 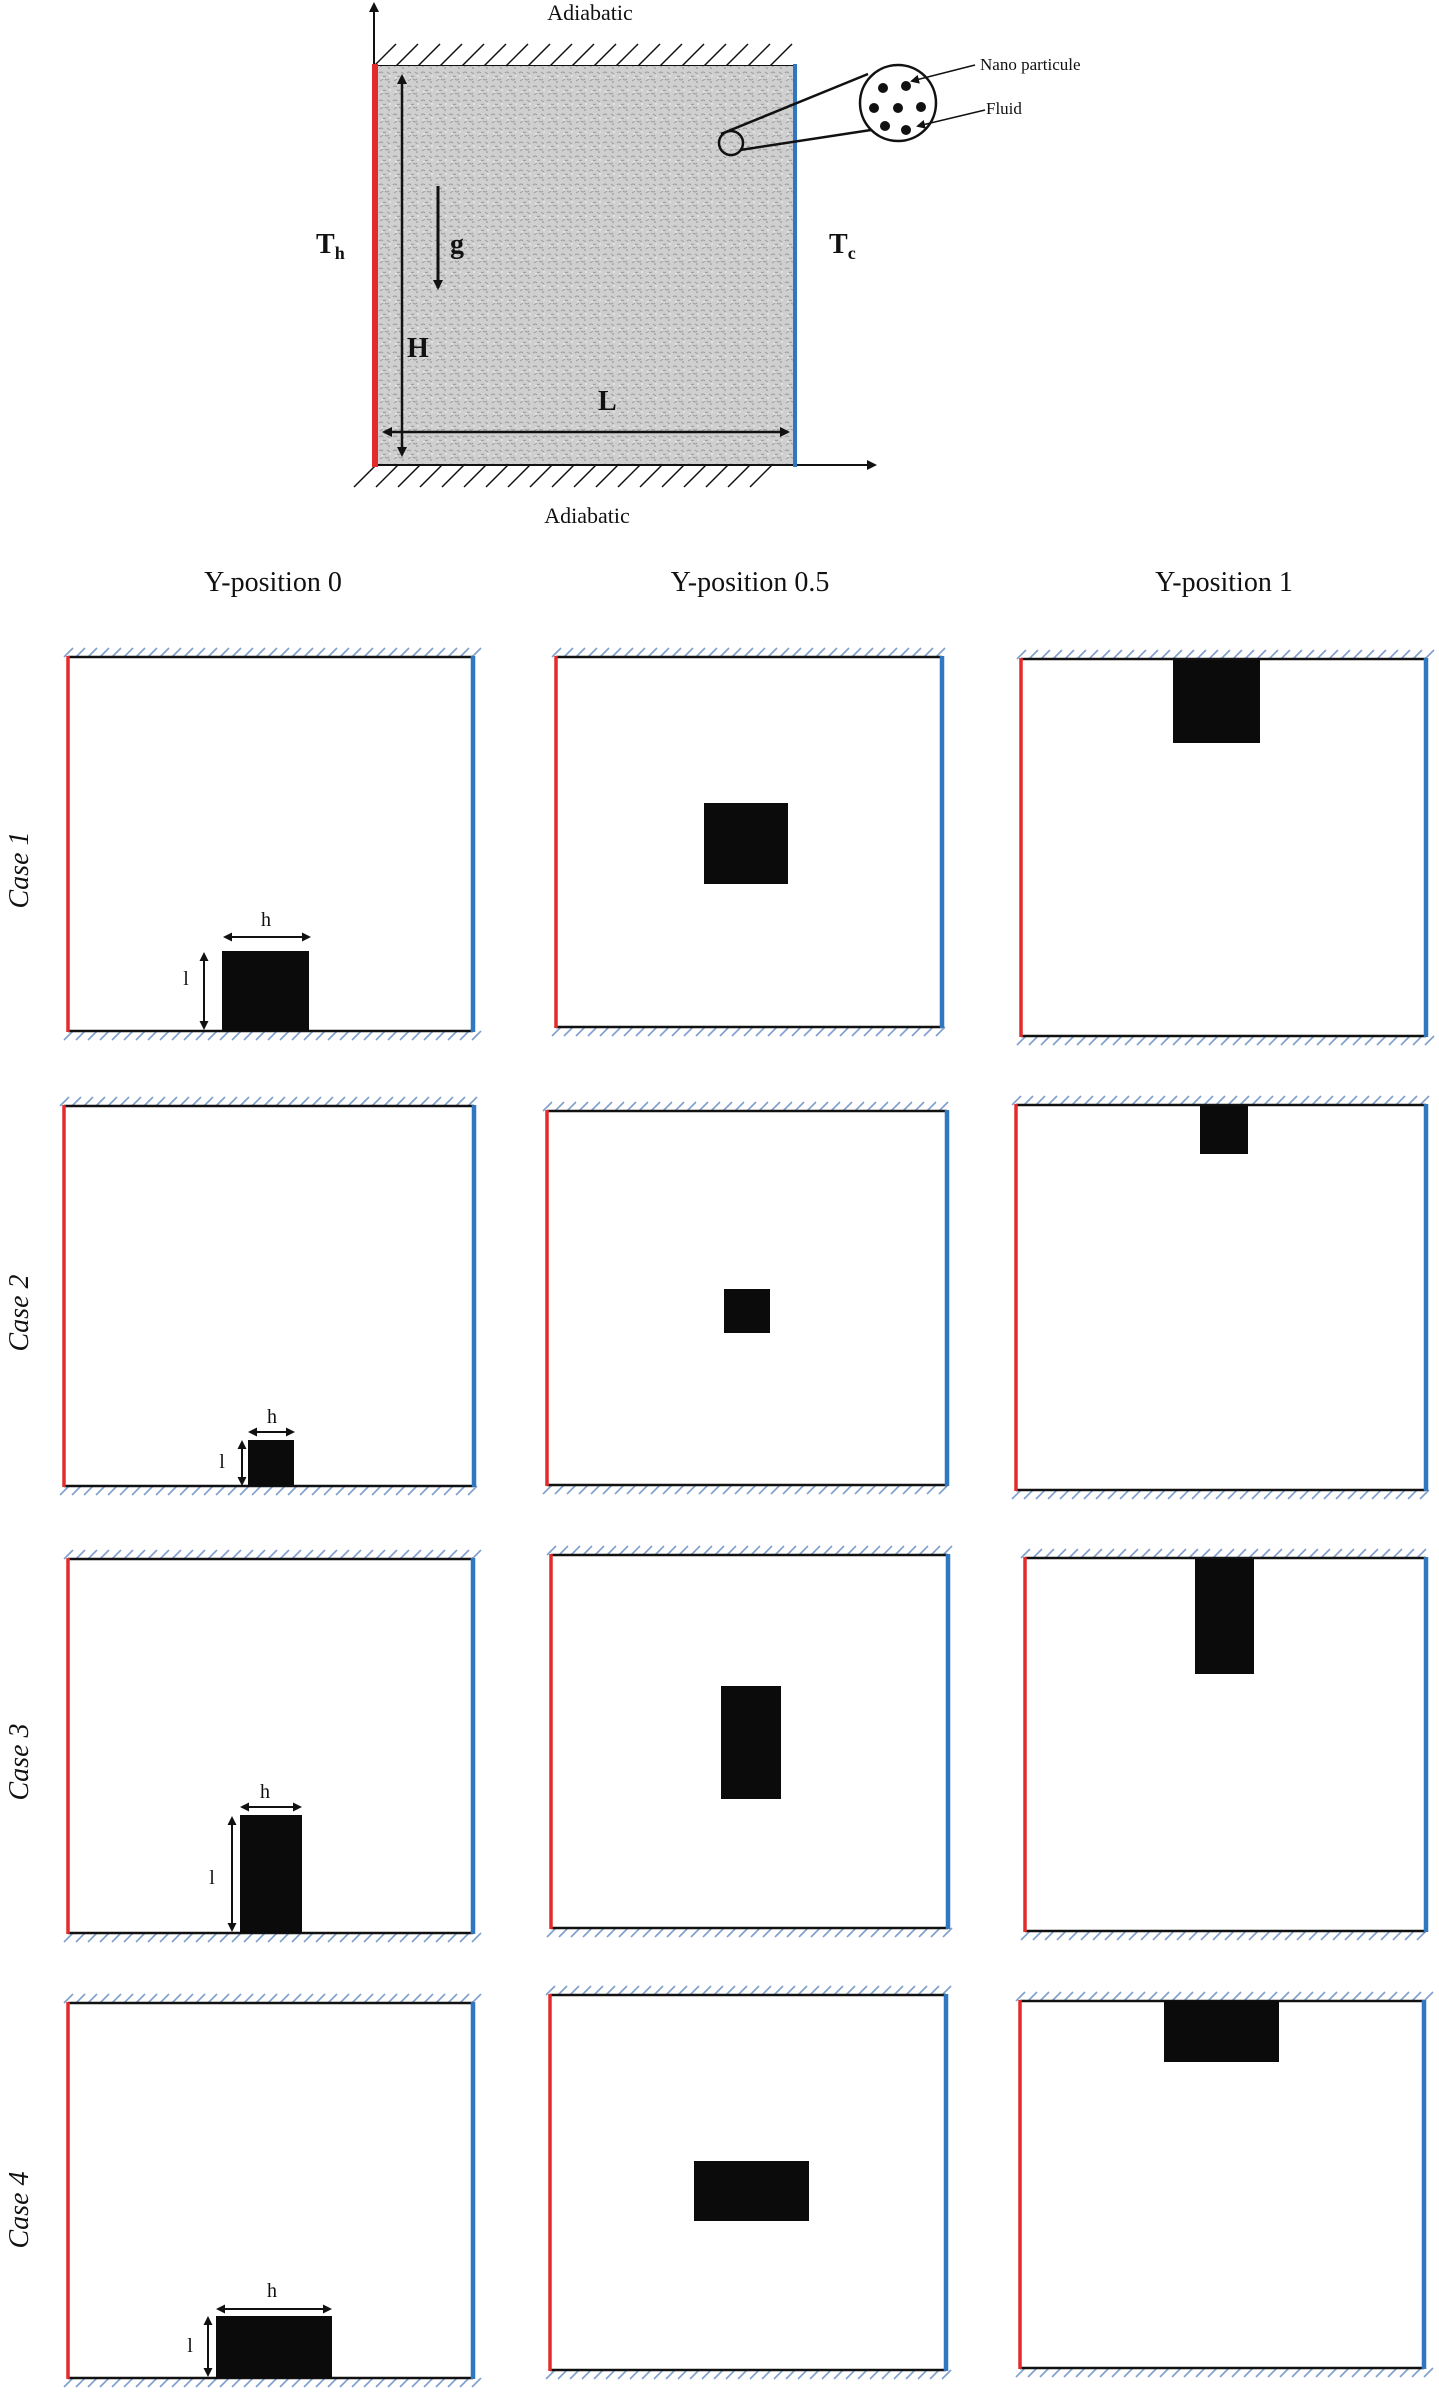 I want to click on nanofluid-domain, so click(x=586, y=265).